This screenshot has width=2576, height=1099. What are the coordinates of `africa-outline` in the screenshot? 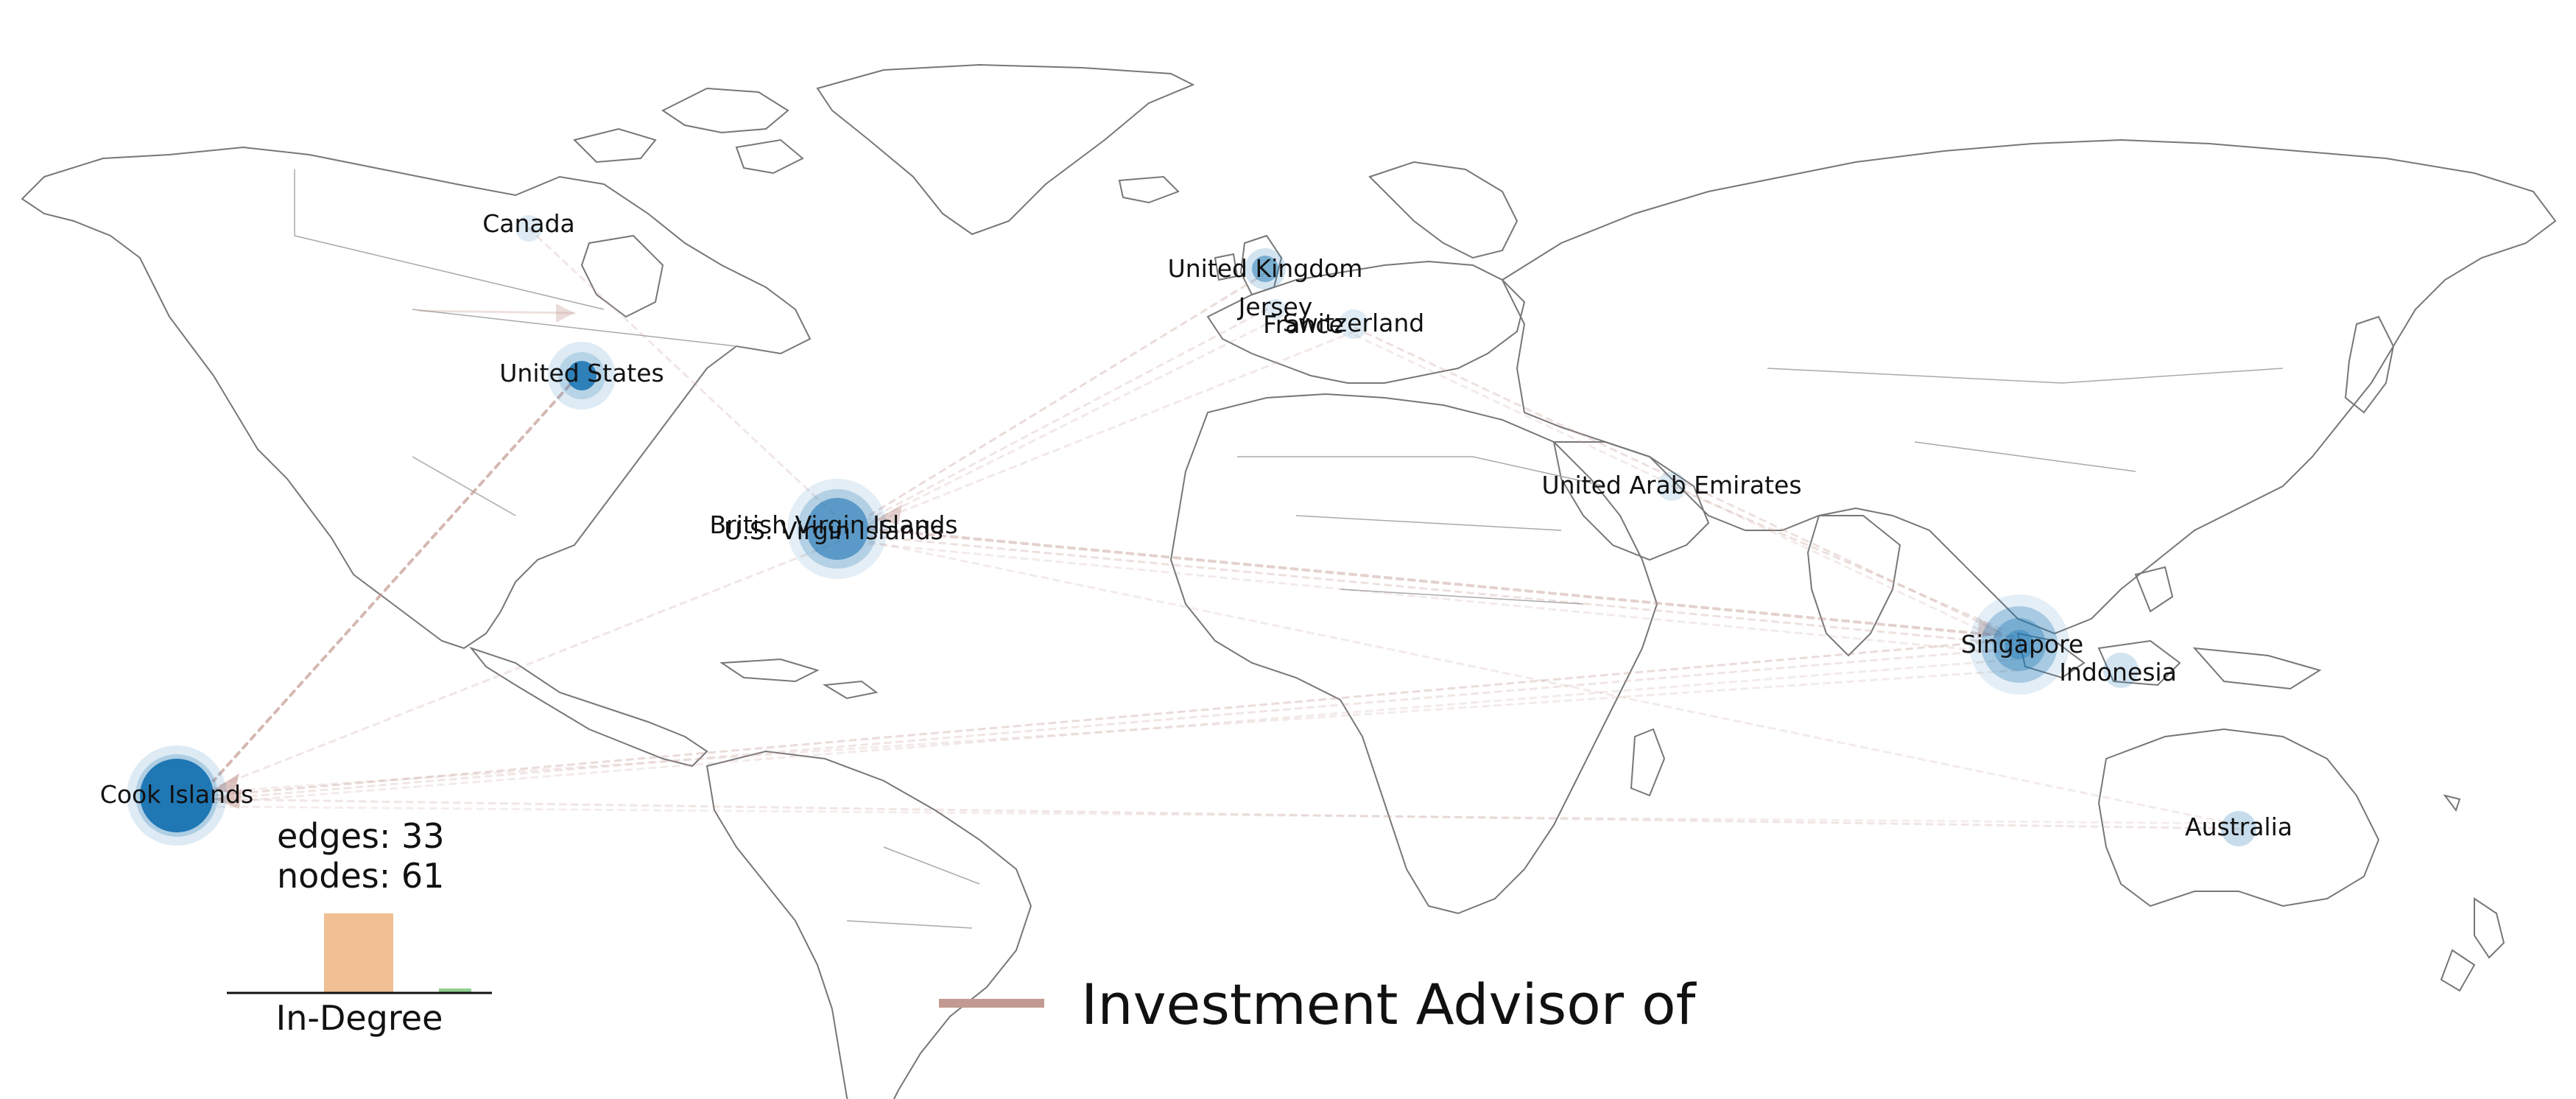 It's located at (1413, 654).